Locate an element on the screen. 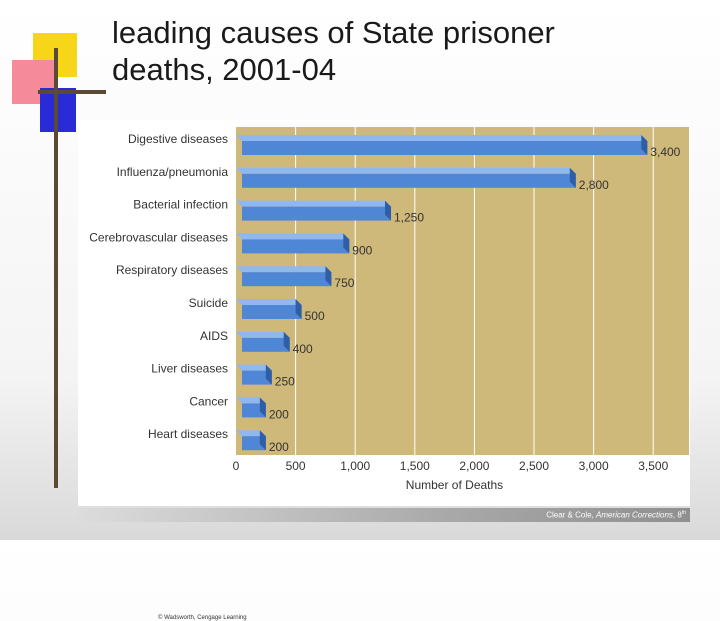  category-label: Cerebrovascular diseases is located at coordinates (158, 237).